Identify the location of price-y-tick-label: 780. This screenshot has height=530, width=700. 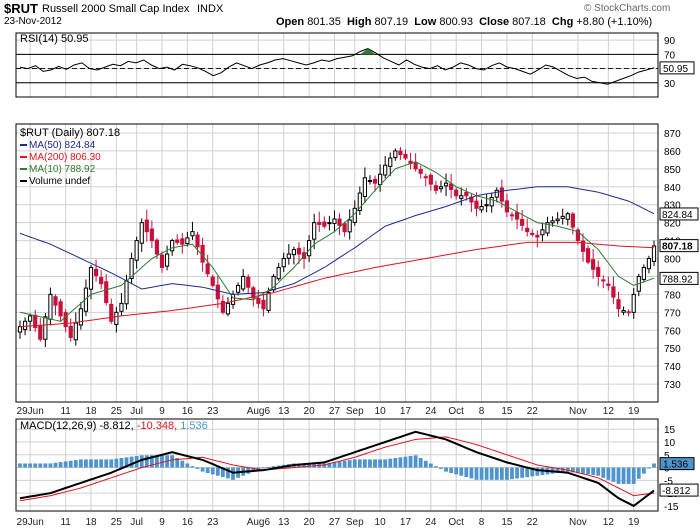
(672, 295).